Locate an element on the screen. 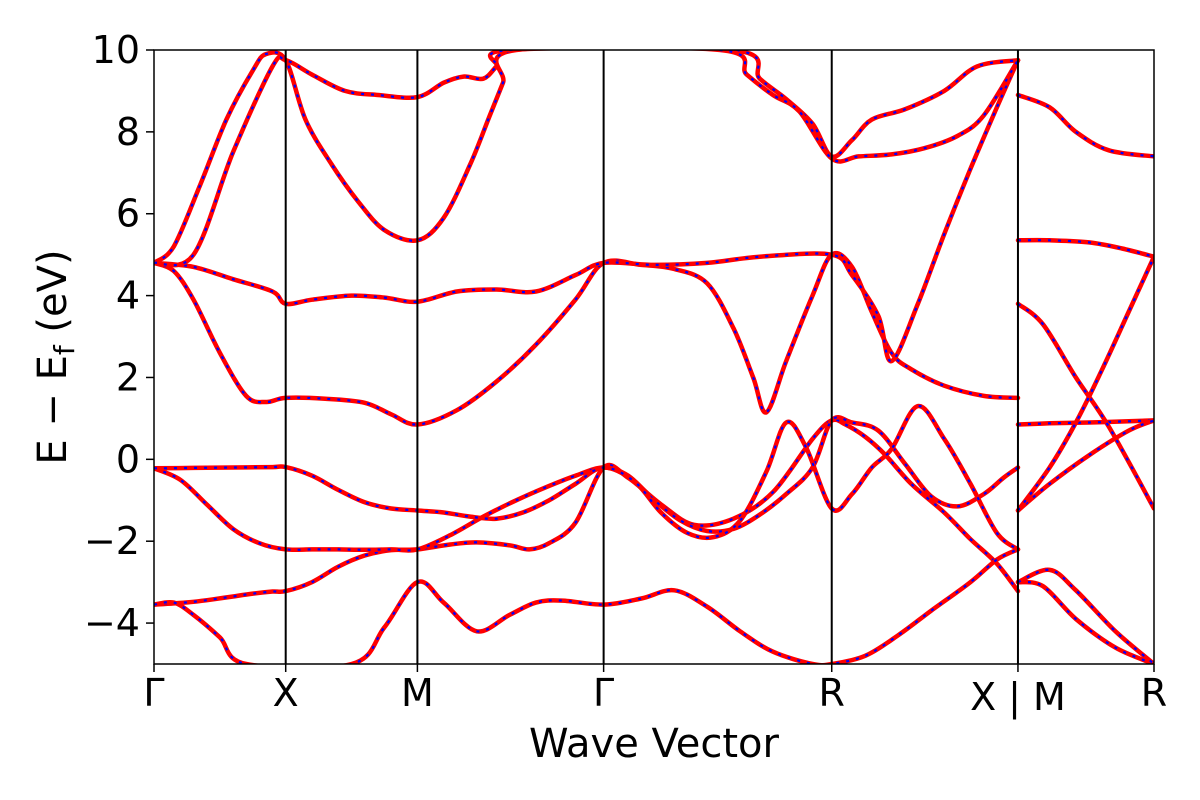  band-6-piece-1-dashed-overlay is located at coordinates (1085, 406).